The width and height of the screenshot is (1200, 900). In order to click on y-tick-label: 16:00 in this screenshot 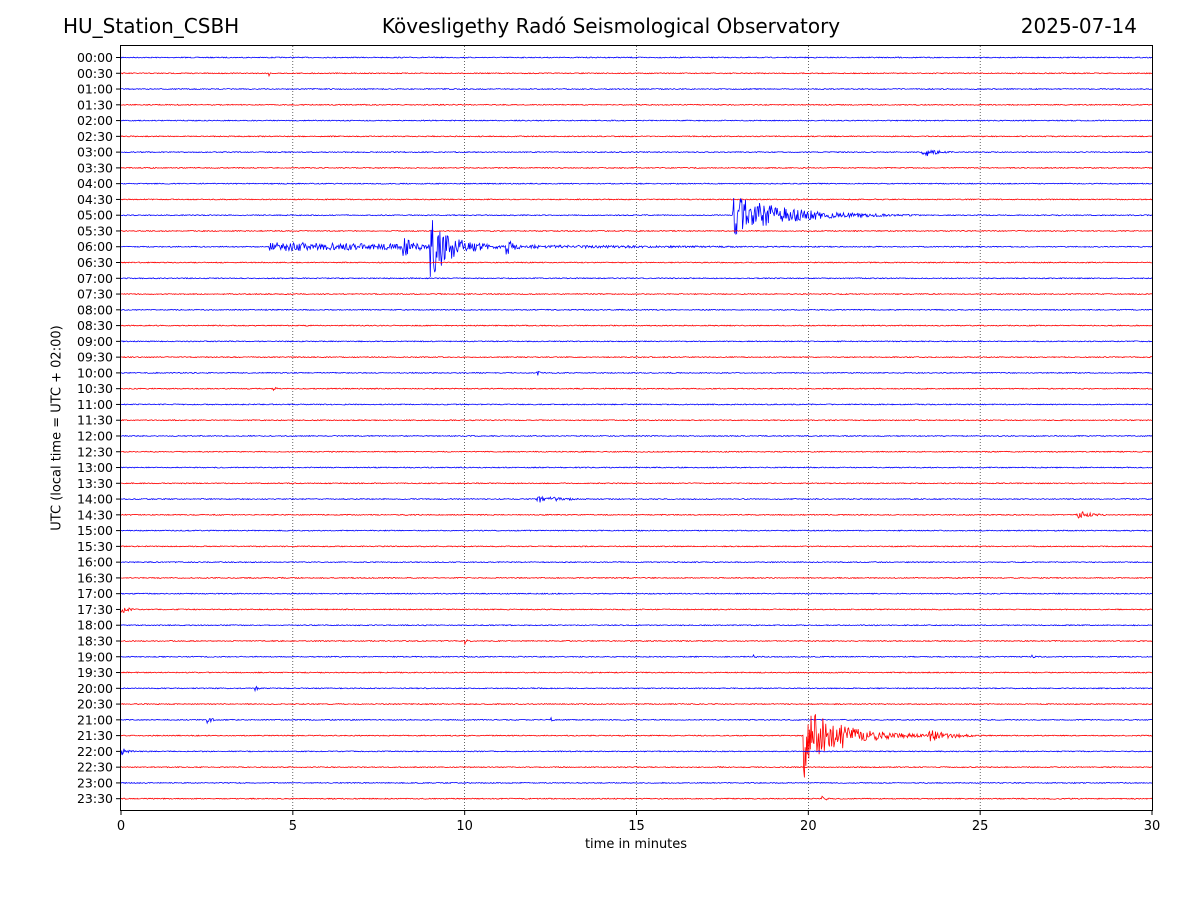, I will do `click(95, 562)`.